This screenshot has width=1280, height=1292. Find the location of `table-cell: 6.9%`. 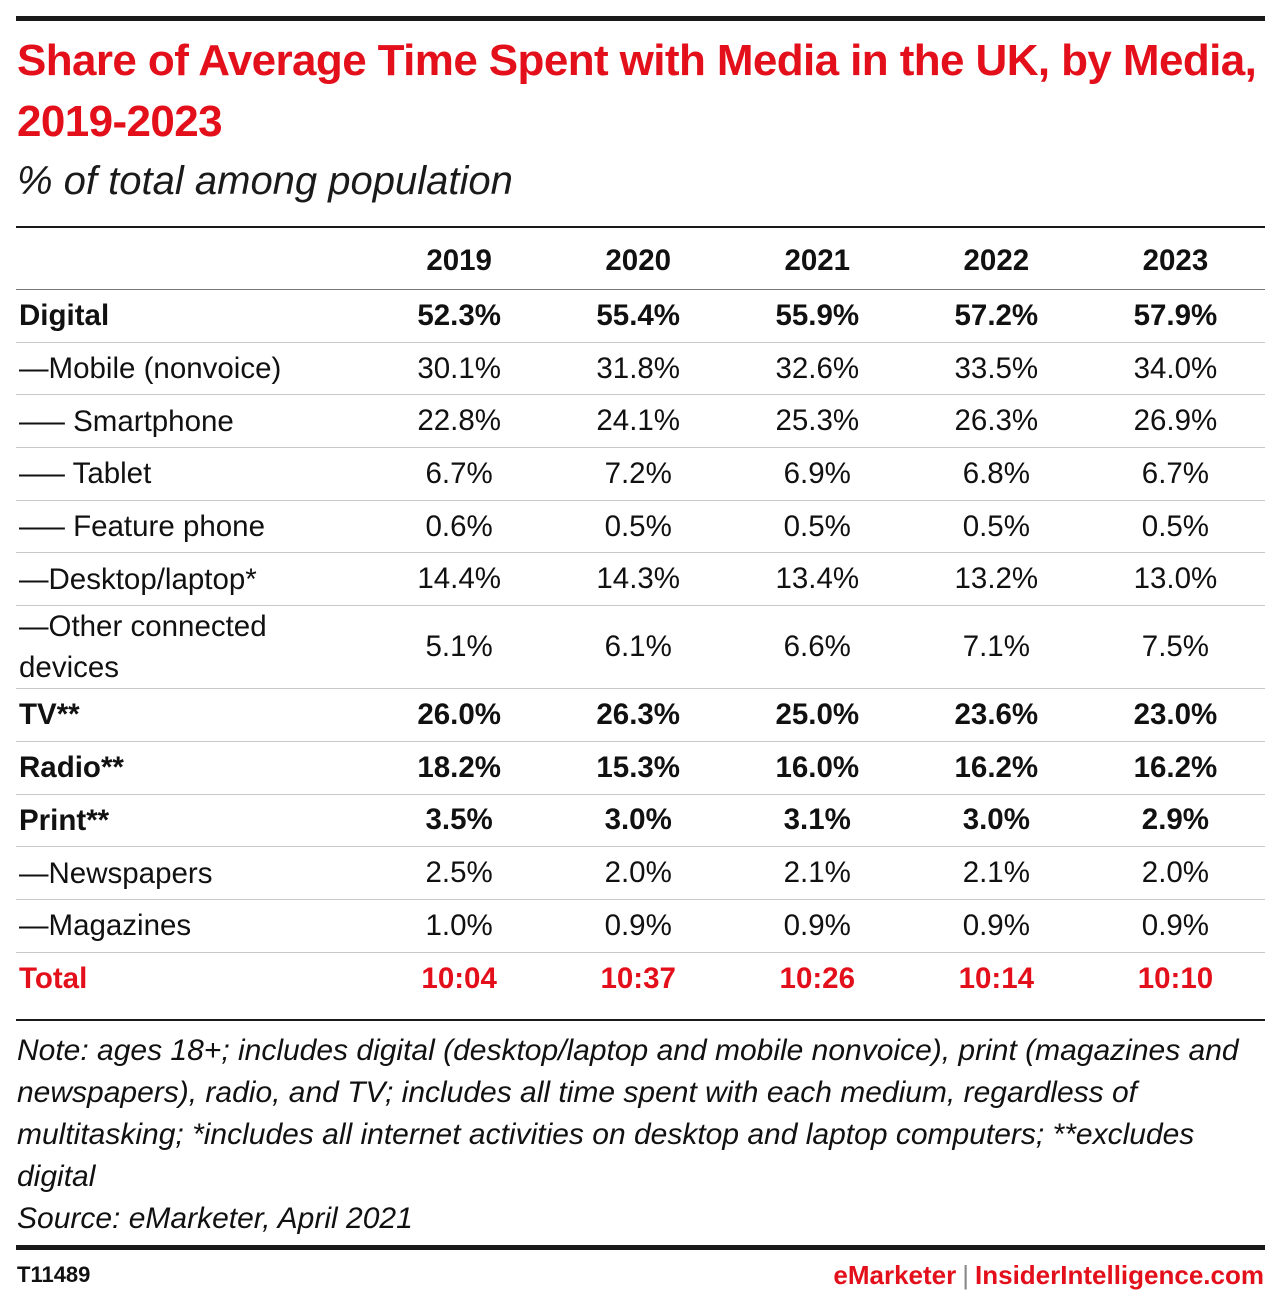

table-cell: 6.9% is located at coordinates (817, 473).